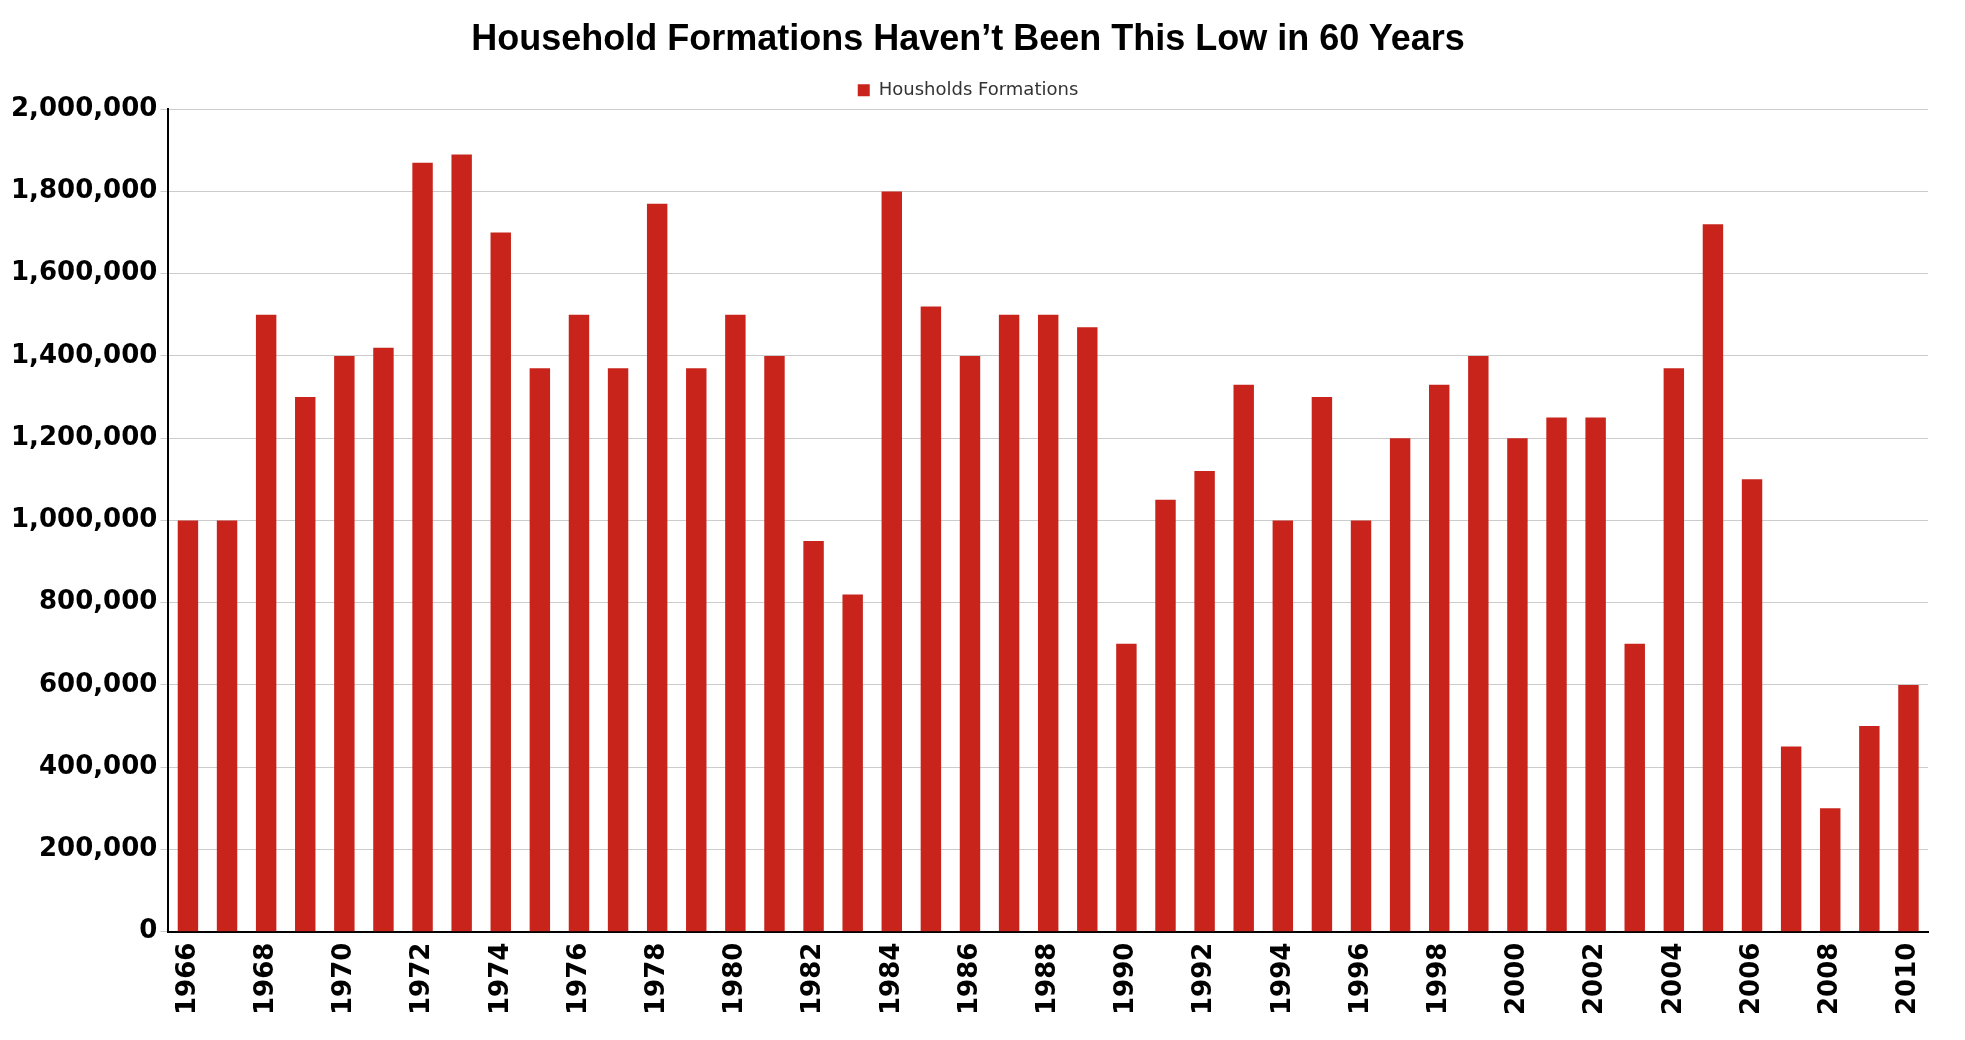 The width and height of the screenshot is (1965, 1040). Describe the element at coordinates (1515, 979) in the screenshot. I see `x-tick-label: 2000` at that location.